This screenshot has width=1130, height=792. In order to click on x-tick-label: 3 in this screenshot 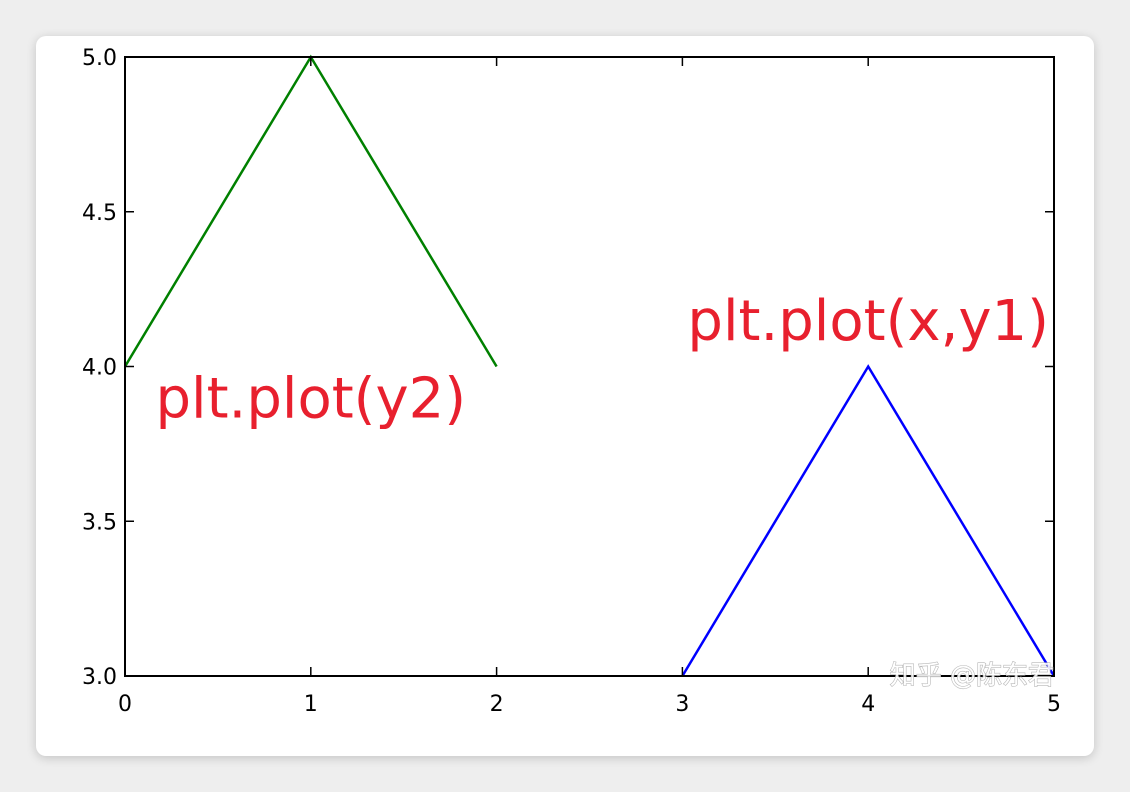, I will do `click(682, 704)`.